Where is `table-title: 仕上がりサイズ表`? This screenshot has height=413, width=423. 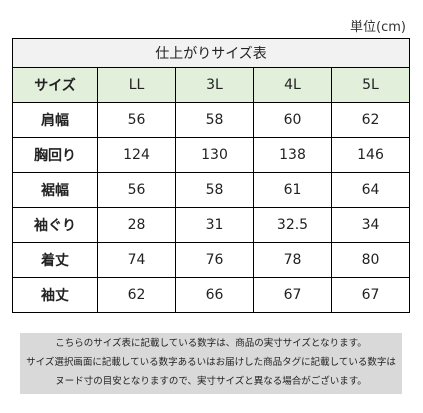
table-title: 仕上がりサイズ表 is located at coordinates (211, 53).